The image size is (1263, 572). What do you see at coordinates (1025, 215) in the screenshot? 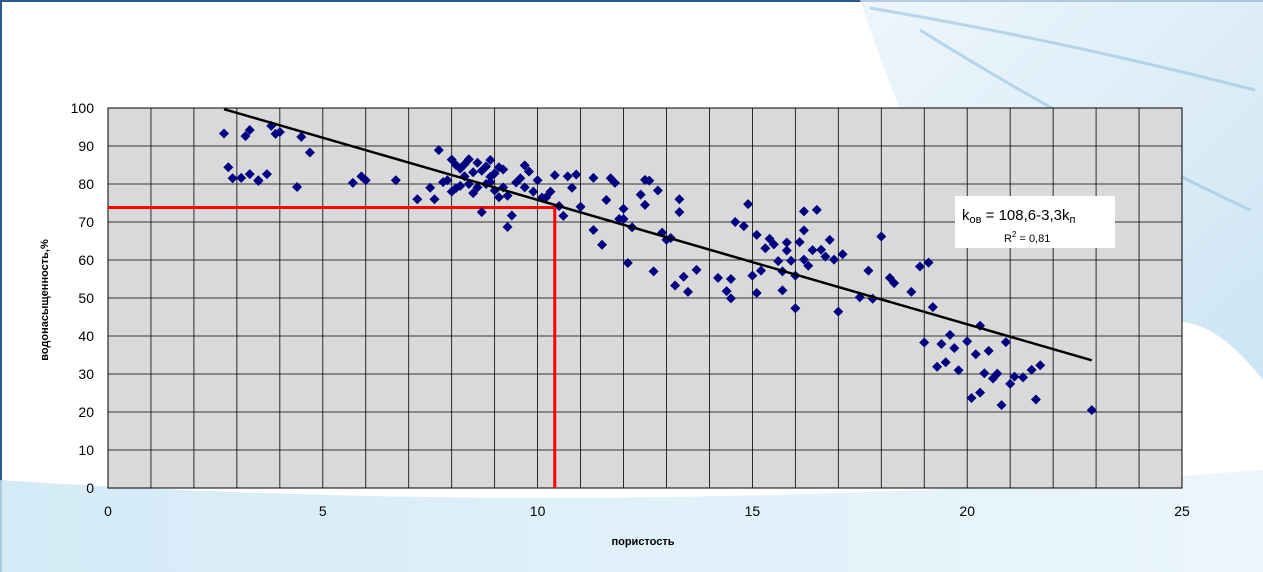
I see `equation-body: = 108,6-3,3k` at bounding box center [1025, 215].